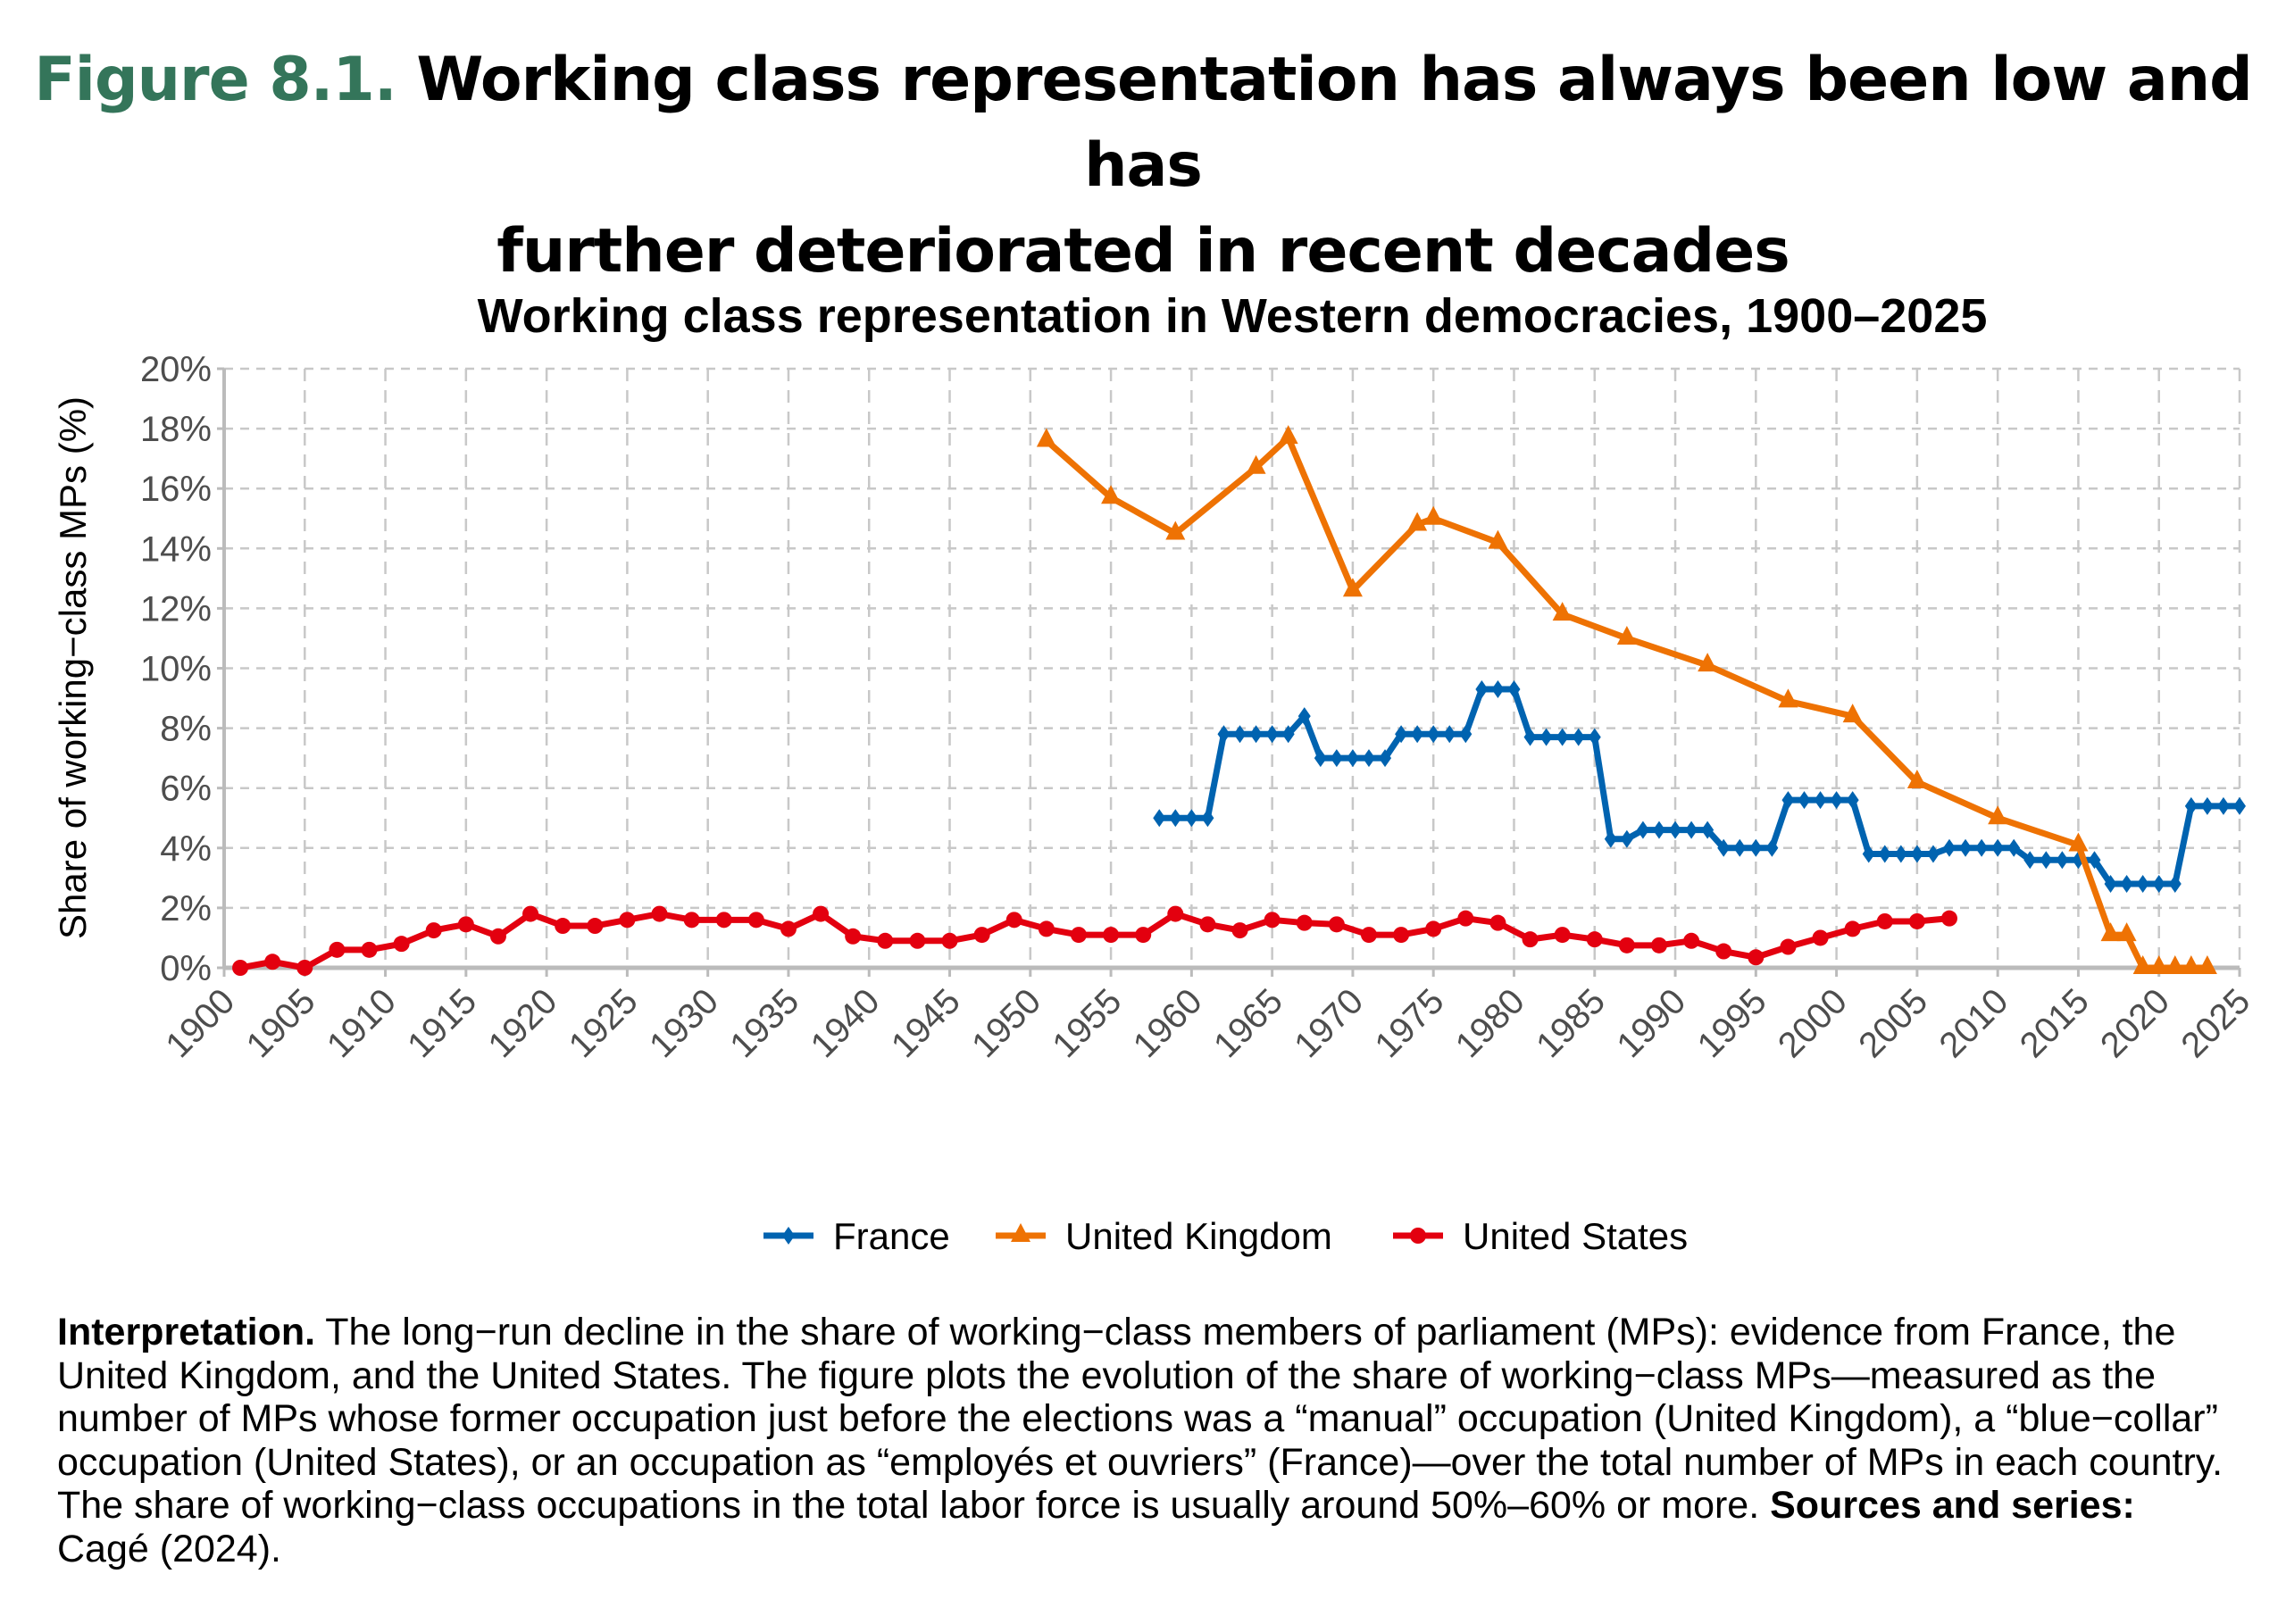 Image resolution: width=2286 pixels, height=1624 pixels. Describe the element at coordinates (764, 1023) in the screenshot. I see `x-tick-label: 1935` at that location.